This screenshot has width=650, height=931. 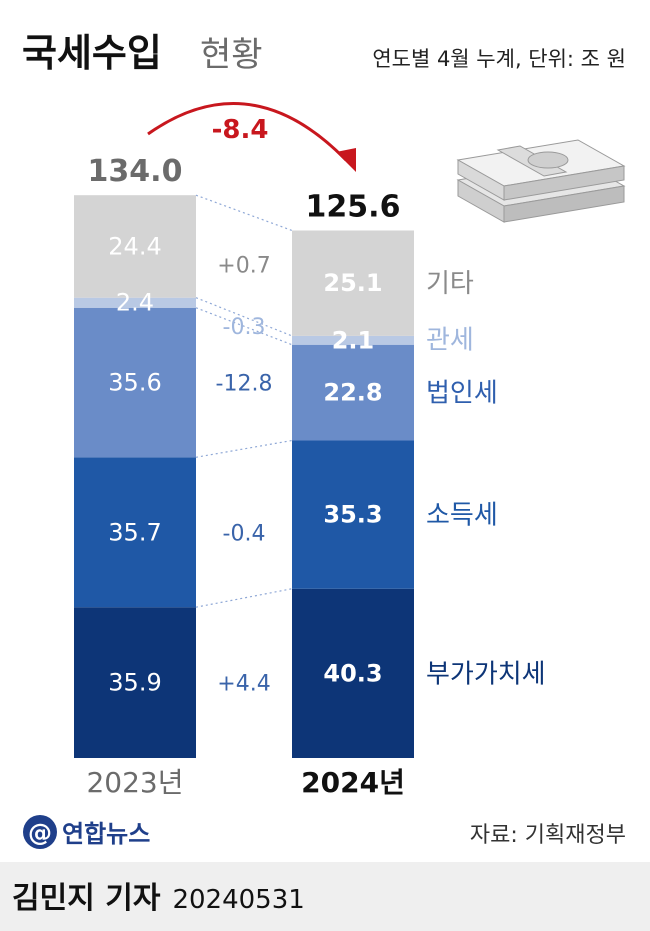 I want to click on bar-value-label: 35.9, so click(x=134, y=683).